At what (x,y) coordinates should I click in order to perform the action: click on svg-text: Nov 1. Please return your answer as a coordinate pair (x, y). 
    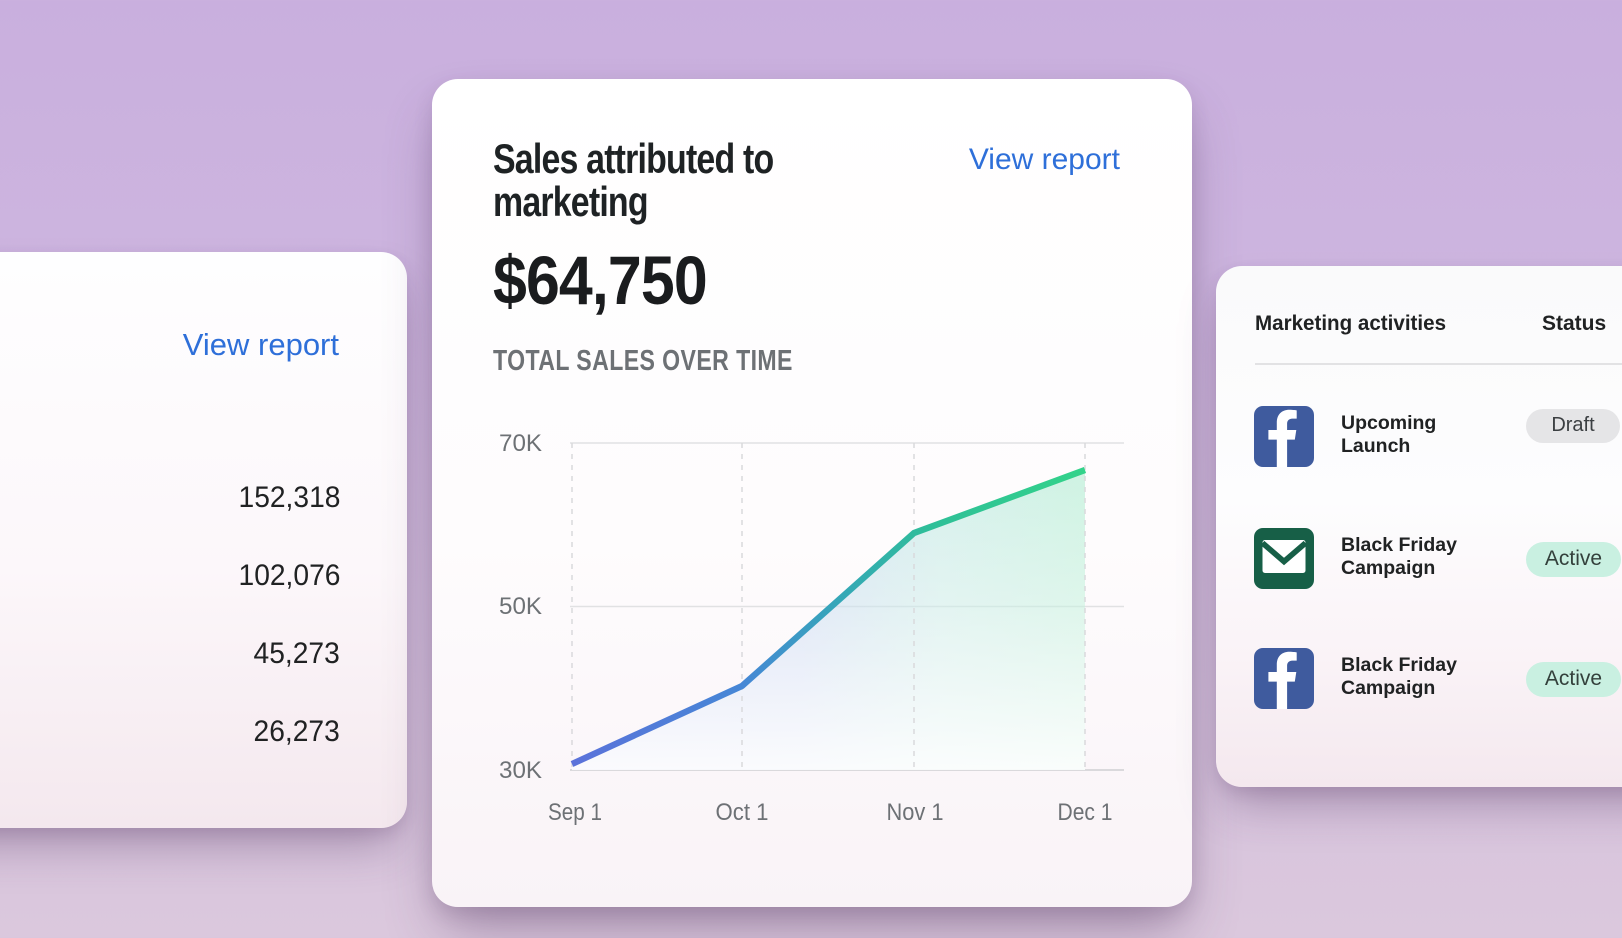
    Looking at the image, I should click on (915, 812).